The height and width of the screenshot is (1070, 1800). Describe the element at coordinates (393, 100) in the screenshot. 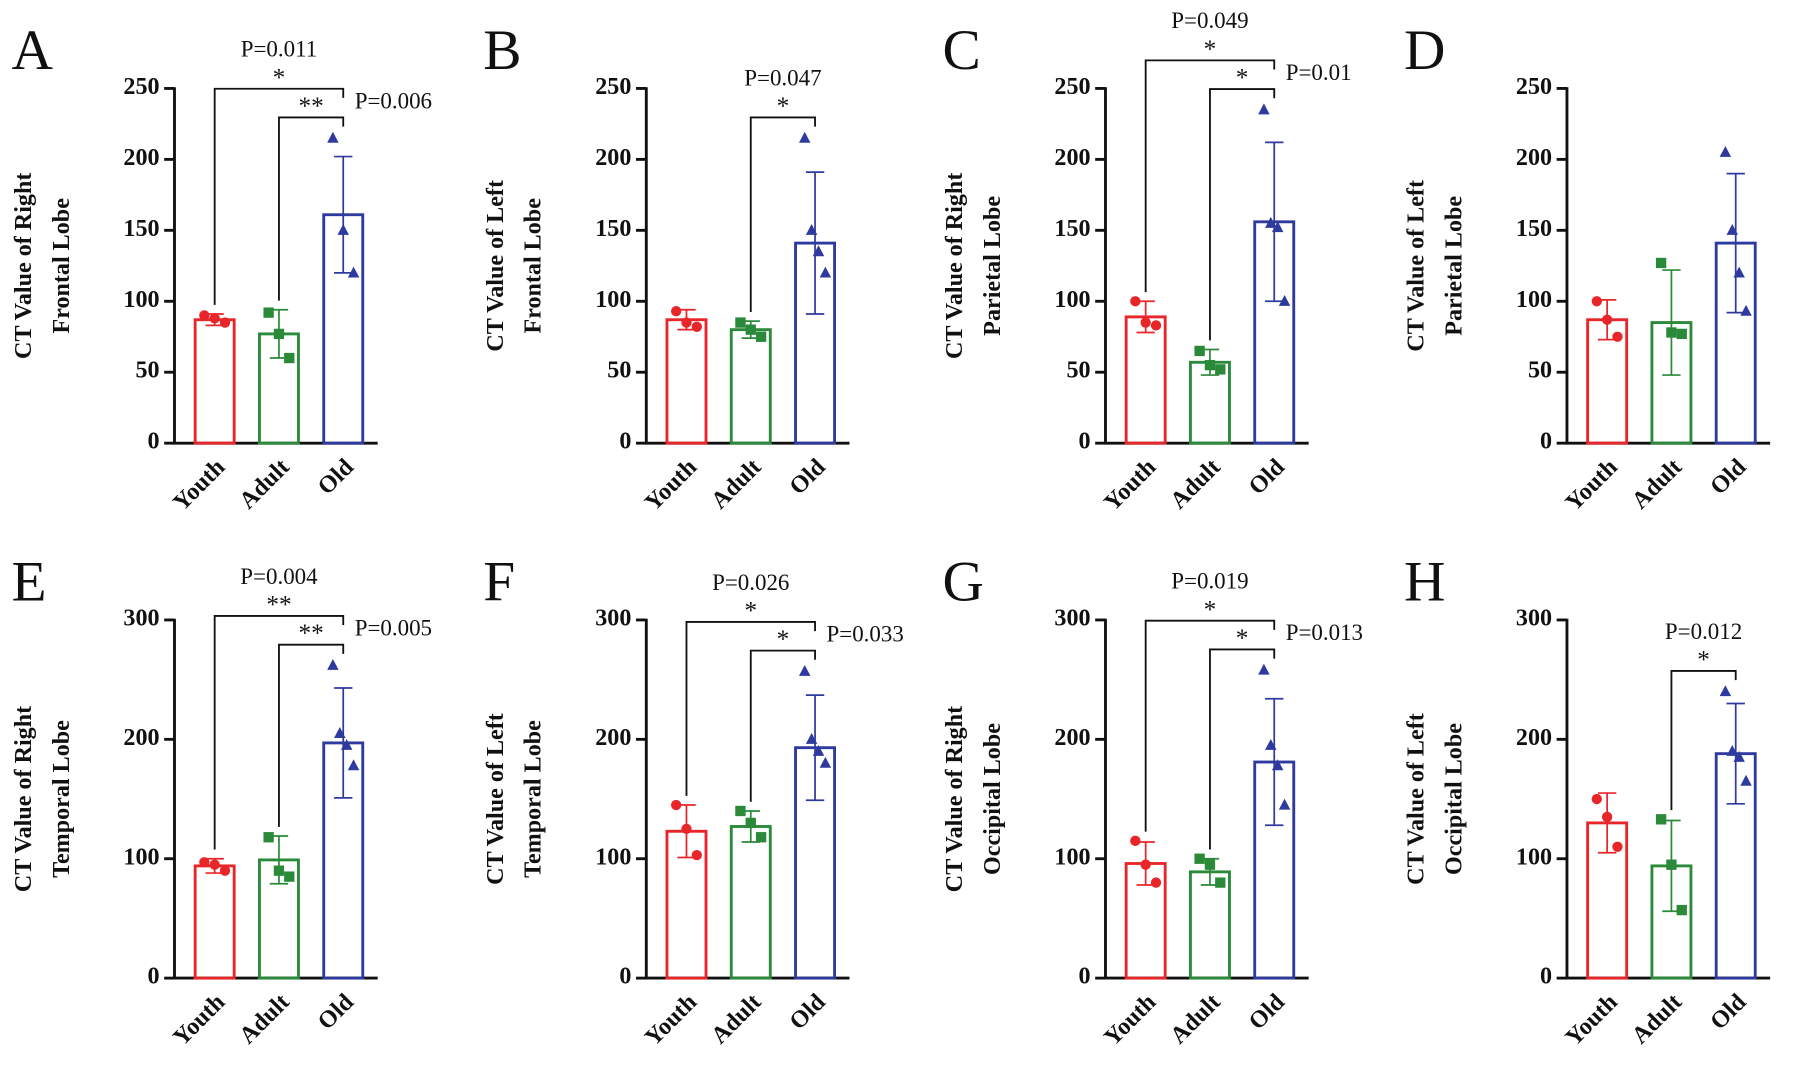

I see `p-value: P=0.006` at that location.